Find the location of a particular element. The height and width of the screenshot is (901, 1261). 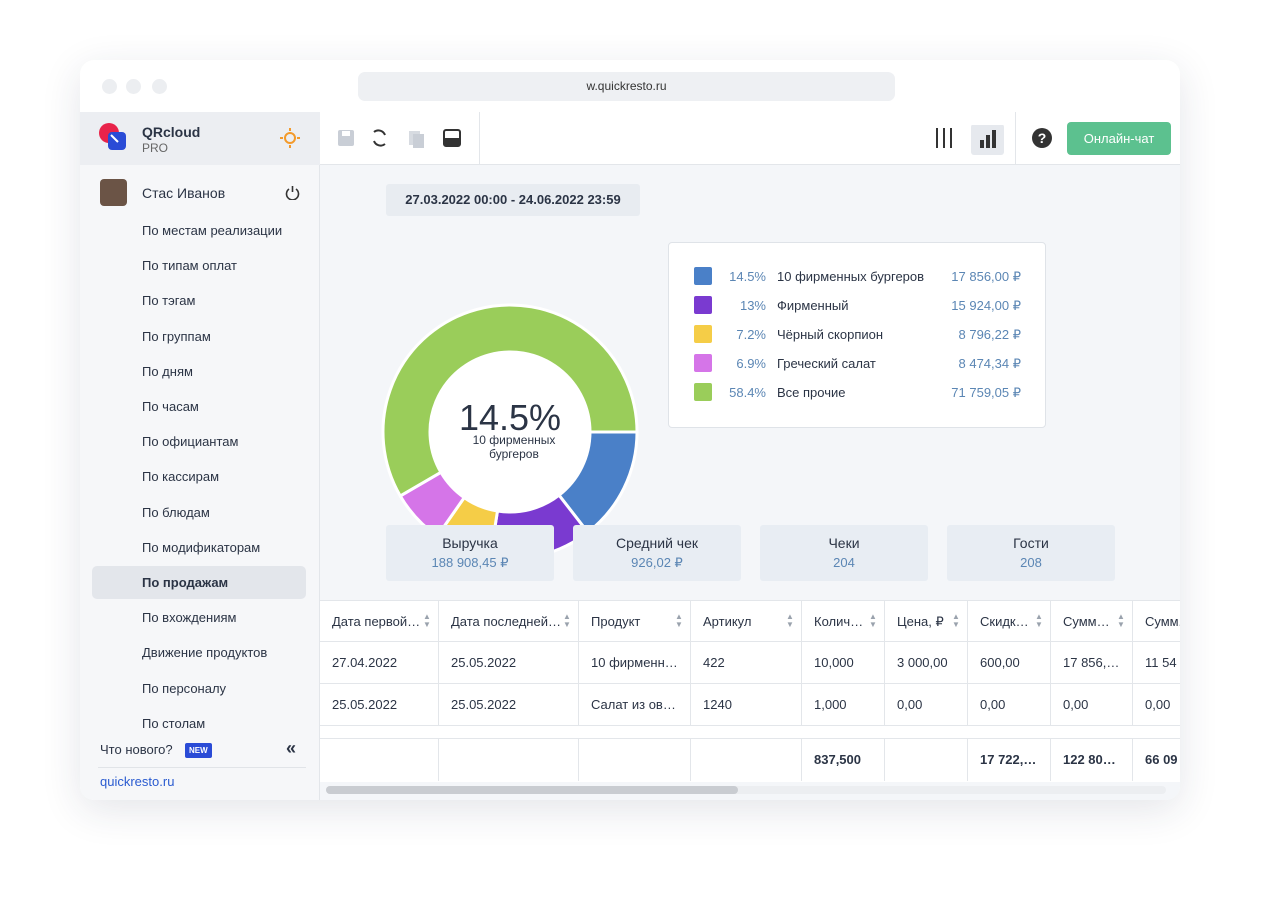

menu-item: По кассирам is located at coordinates (181, 477).